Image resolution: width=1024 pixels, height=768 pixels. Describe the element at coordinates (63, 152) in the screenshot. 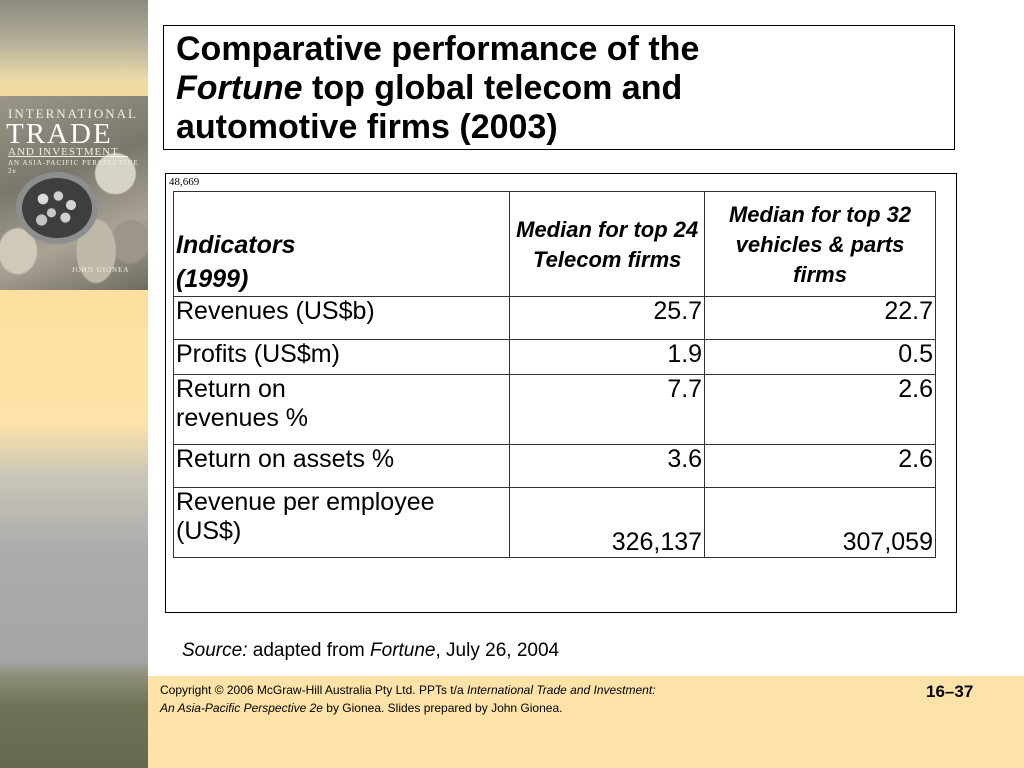

I see `cover-title-line3: AND INVESTMENT` at that location.